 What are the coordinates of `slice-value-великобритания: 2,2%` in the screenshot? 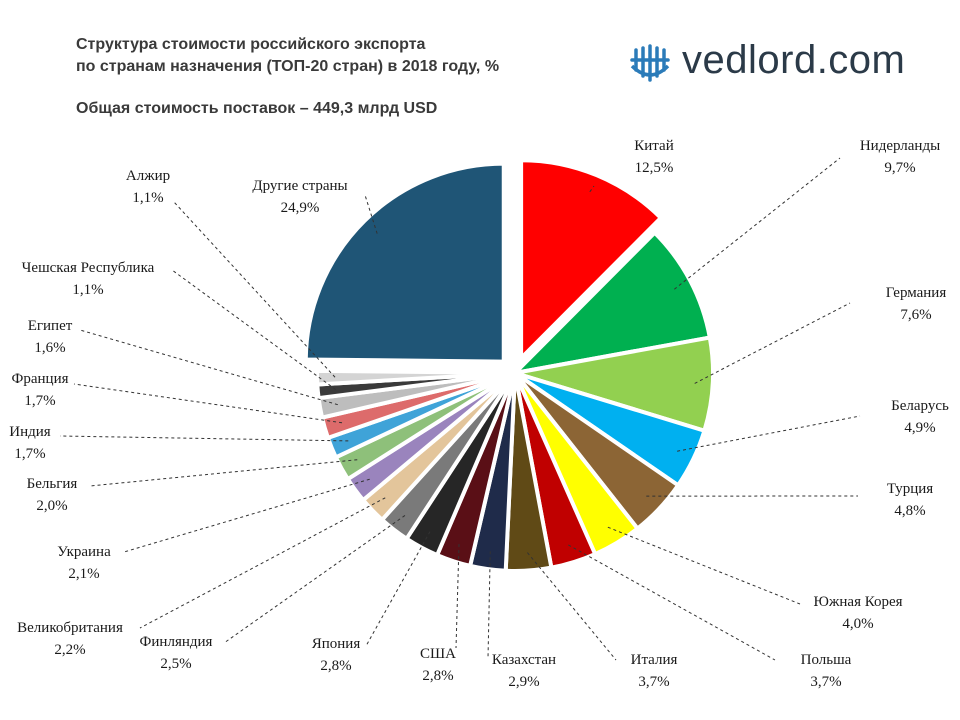 It's located at (69, 650).